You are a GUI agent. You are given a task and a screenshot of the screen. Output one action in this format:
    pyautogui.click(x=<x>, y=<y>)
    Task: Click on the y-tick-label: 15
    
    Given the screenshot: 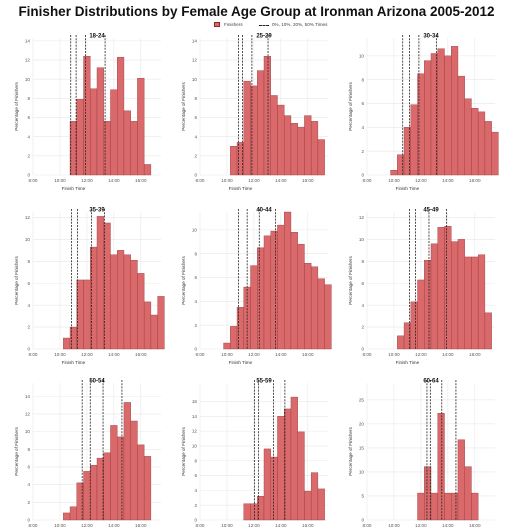 What is the action you would take?
    pyautogui.click(x=362, y=447)
    